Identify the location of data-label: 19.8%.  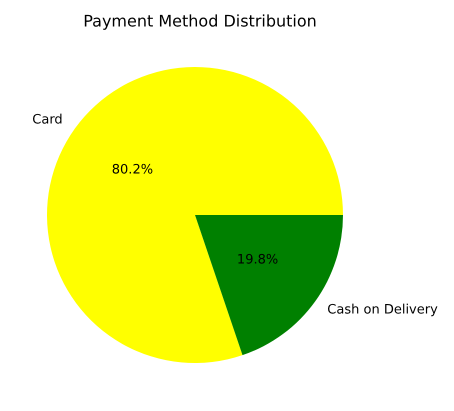
(257, 260).